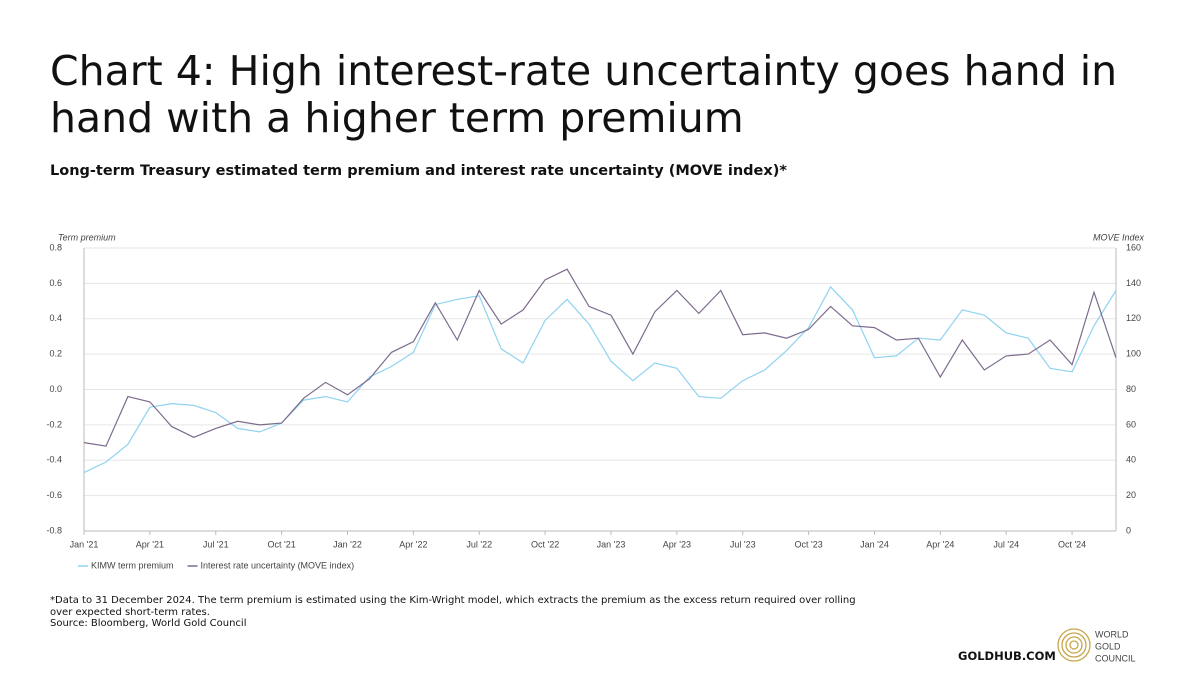 Image resolution: width=1200 pixels, height=675 pixels. I want to click on y-tick-label: 0.4, so click(55, 318).